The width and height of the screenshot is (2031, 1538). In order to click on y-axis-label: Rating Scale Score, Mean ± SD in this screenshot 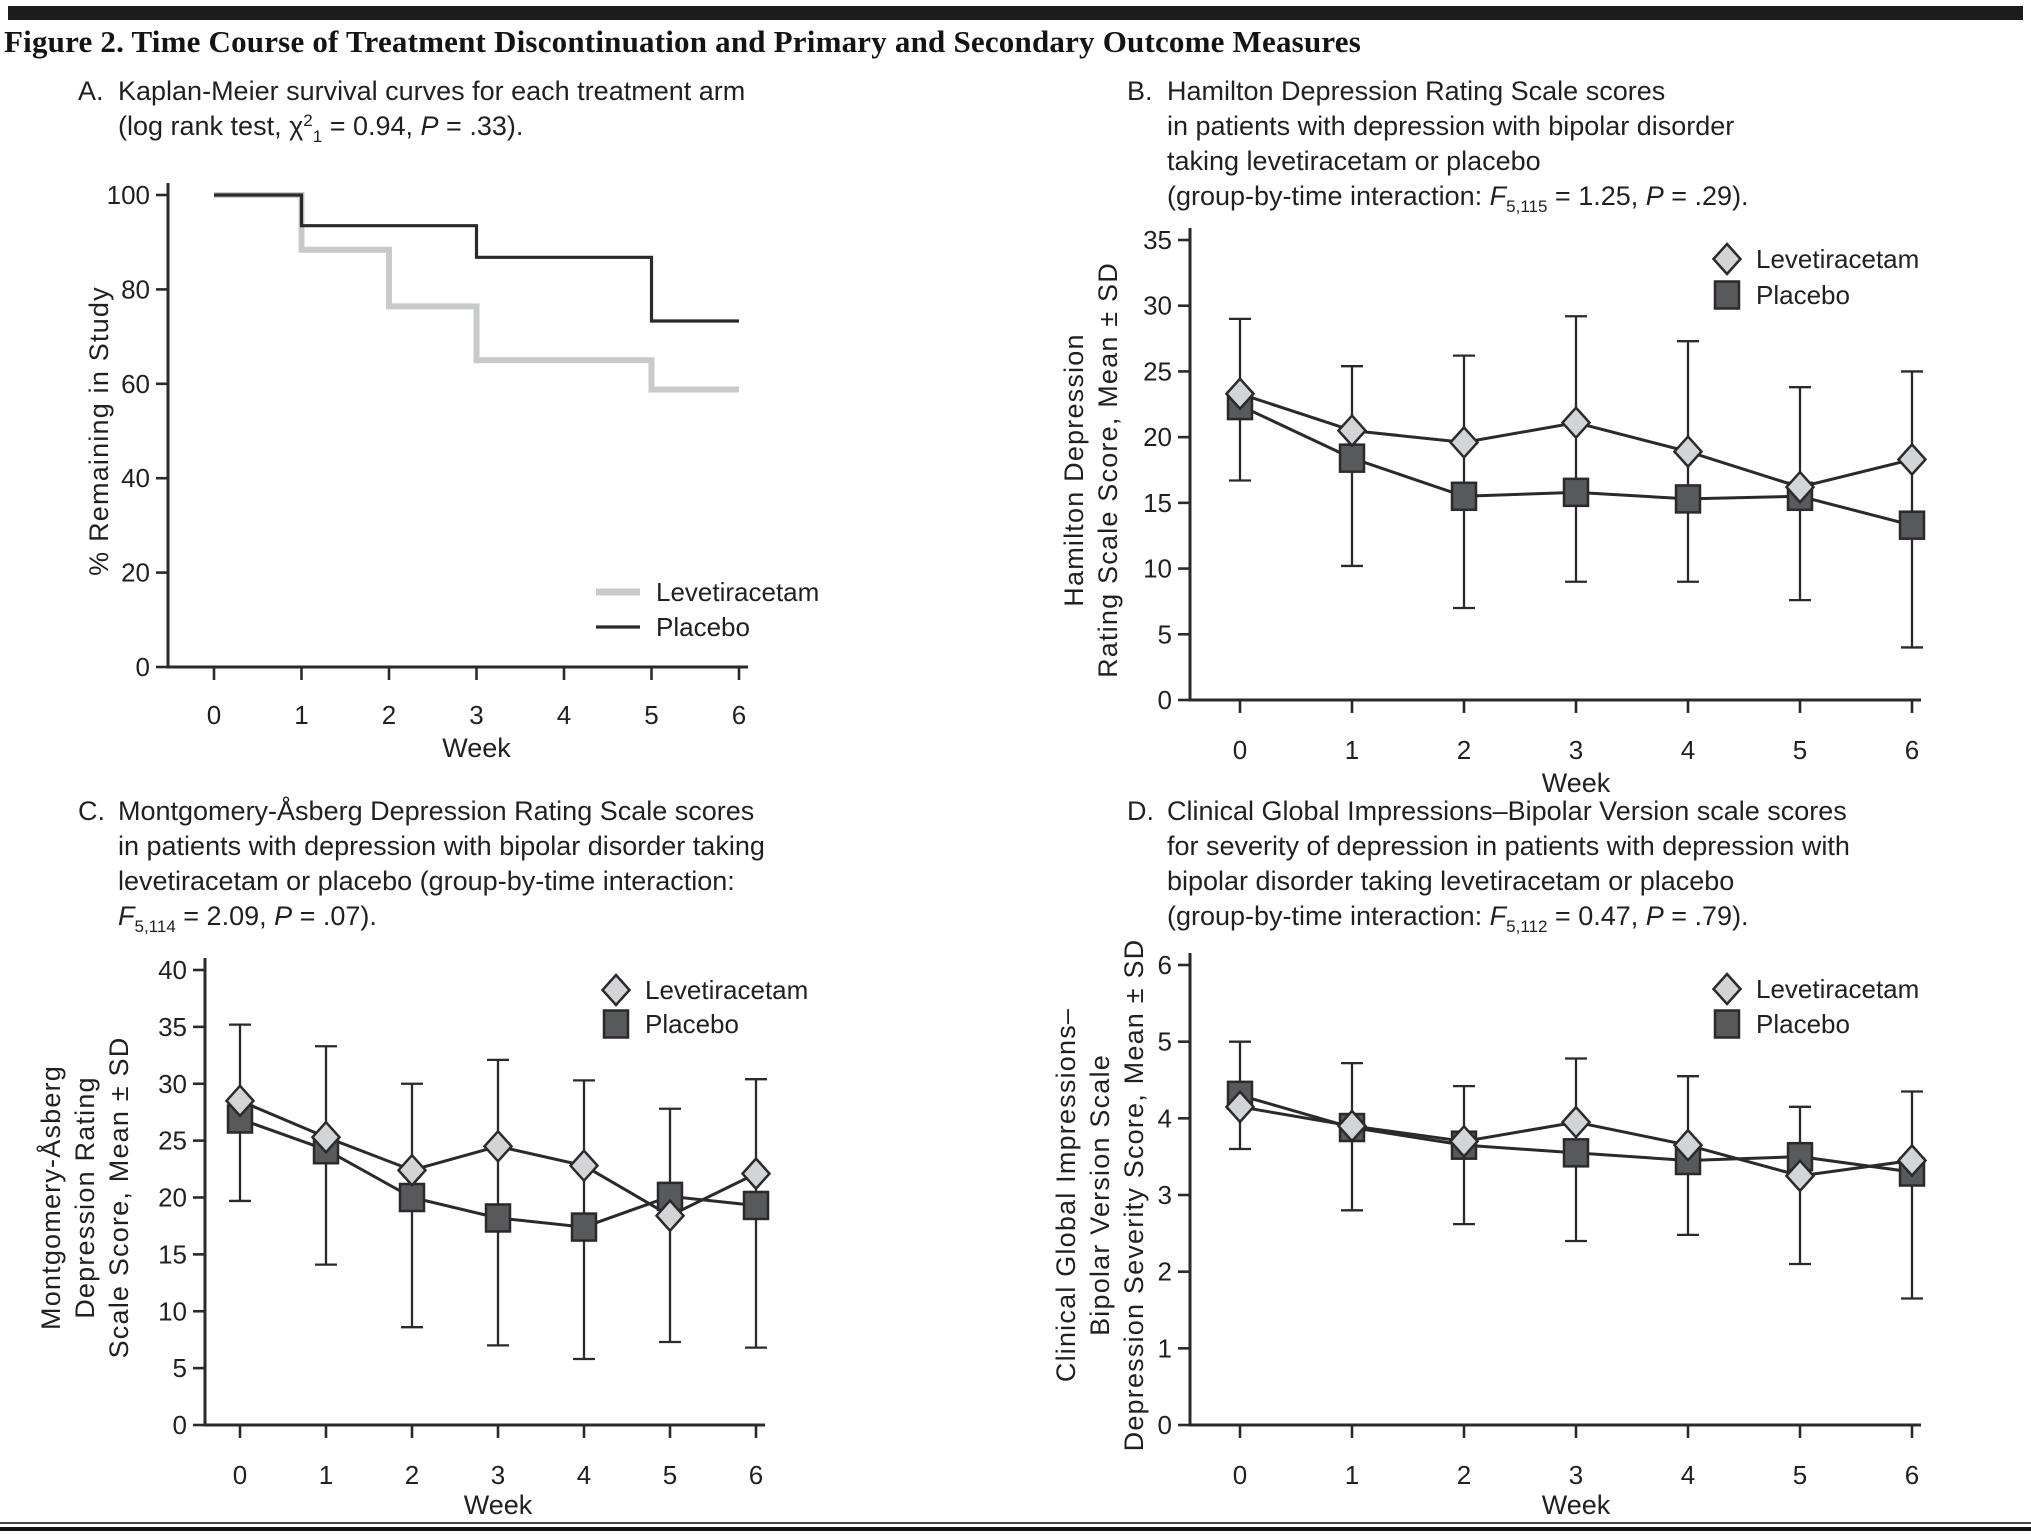, I will do `click(1108, 470)`.